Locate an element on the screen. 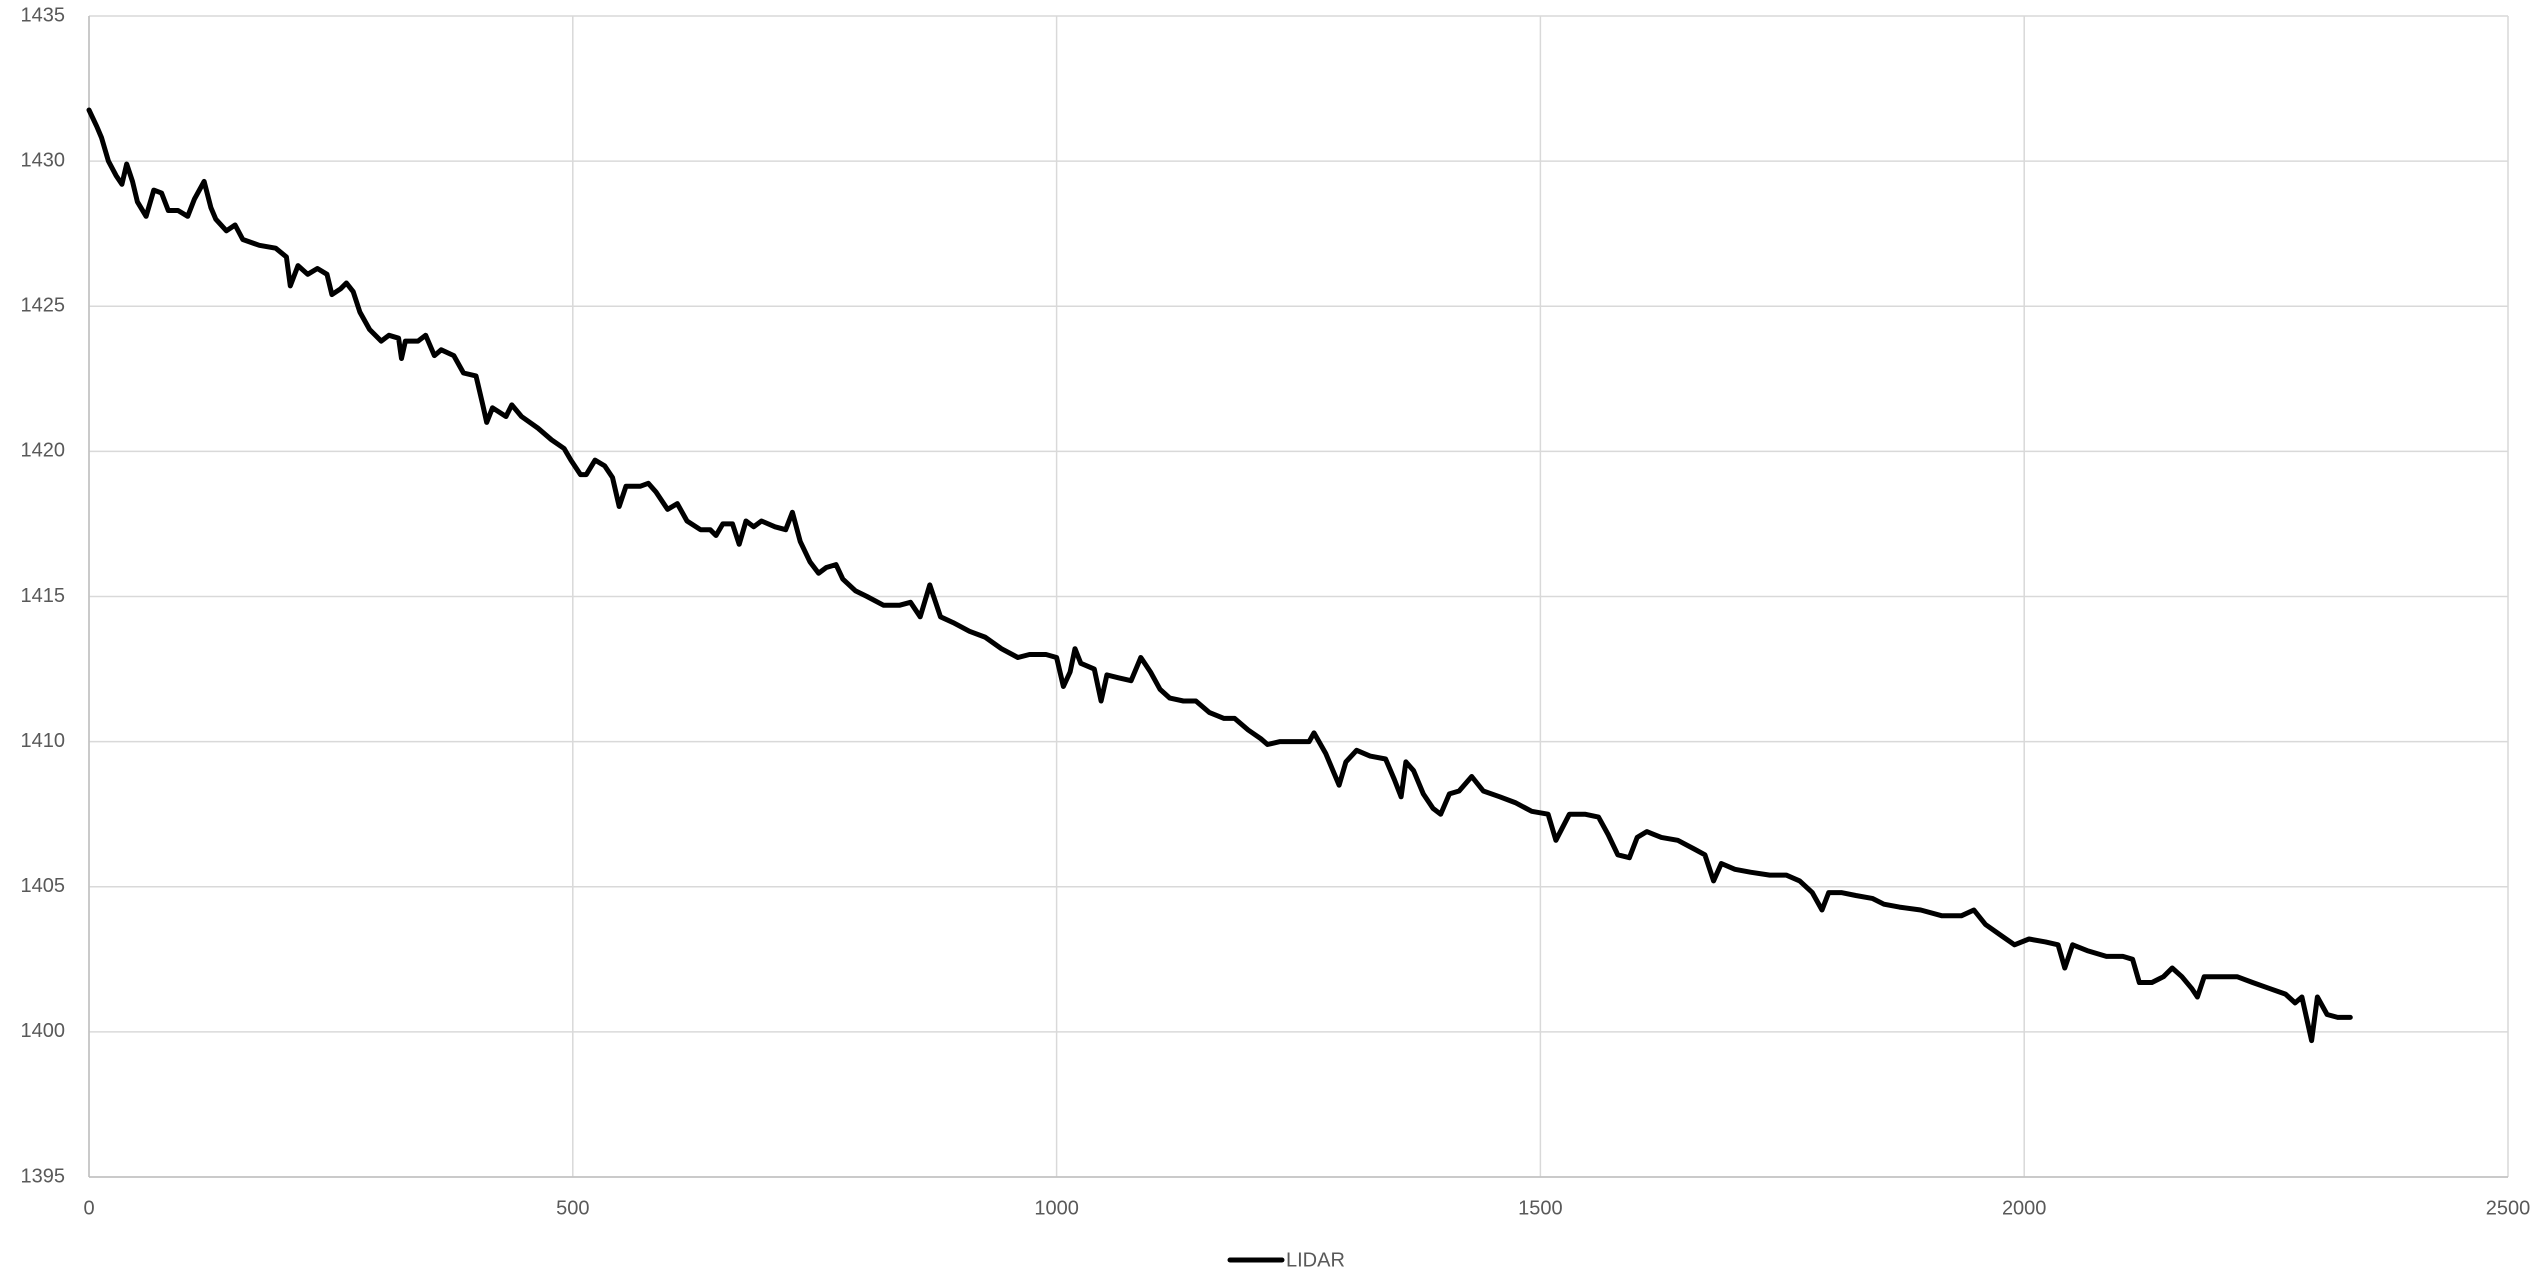 The height and width of the screenshot is (1276, 2542). x-tick-label: 2000 is located at coordinates (2024, 1208).